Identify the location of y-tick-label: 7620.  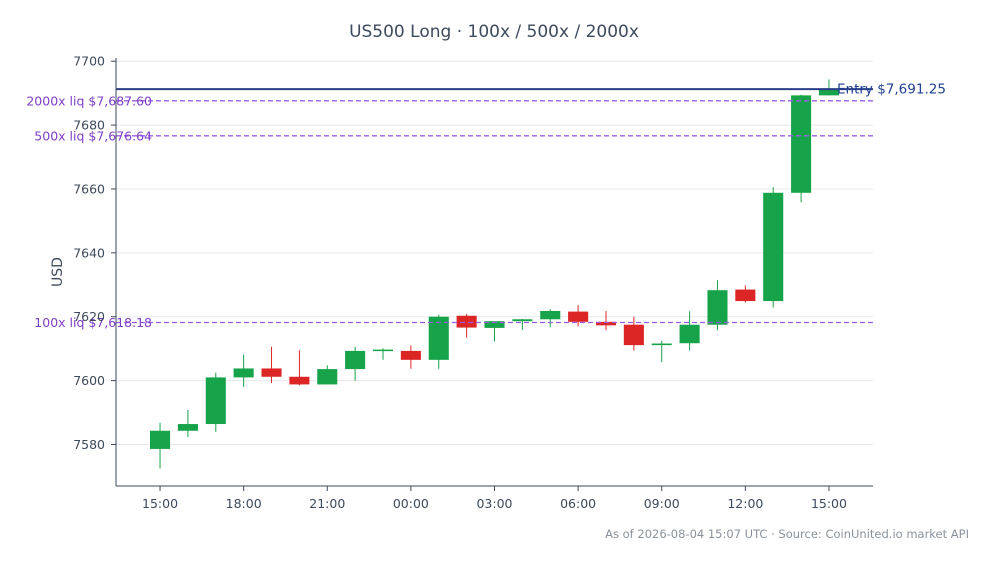
(89, 316).